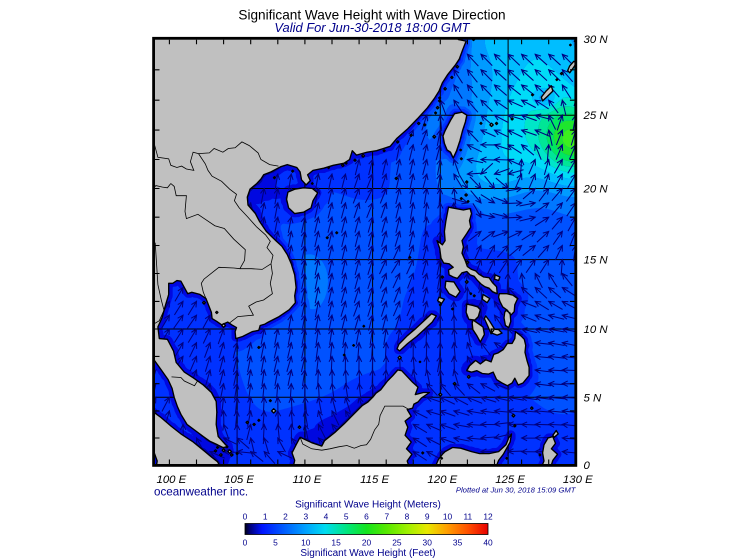 The width and height of the screenshot is (755, 560). What do you see at coordinates (374, 480) in the screenshot?
I see `svg-text: 115 E` at bounding box center [374, 480].